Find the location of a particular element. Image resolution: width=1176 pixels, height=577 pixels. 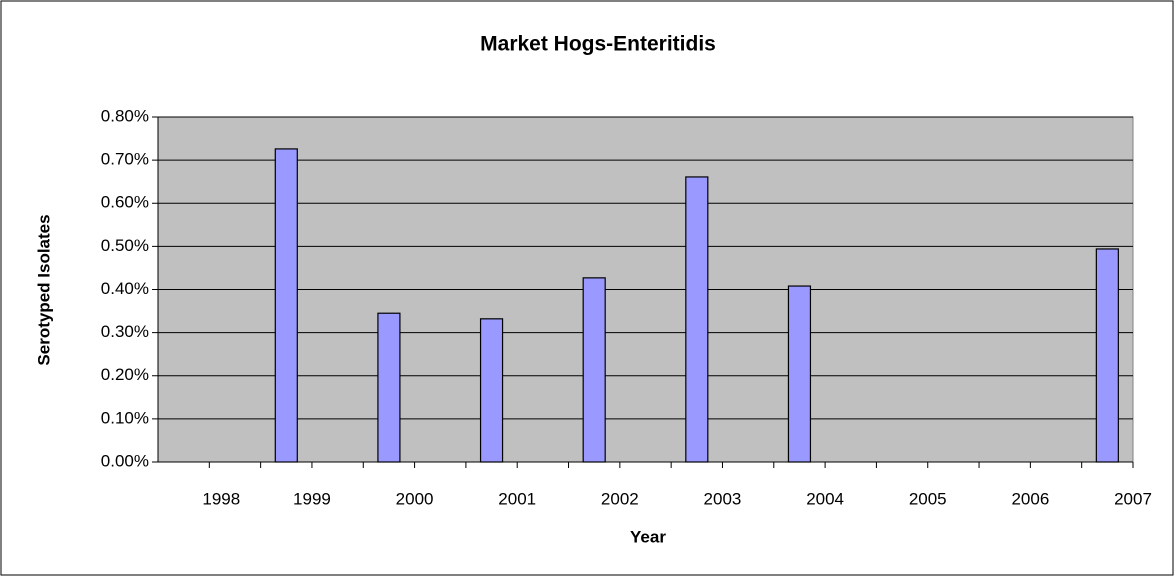

x-tick-label: 2004 is located at coordinates (825, 498).